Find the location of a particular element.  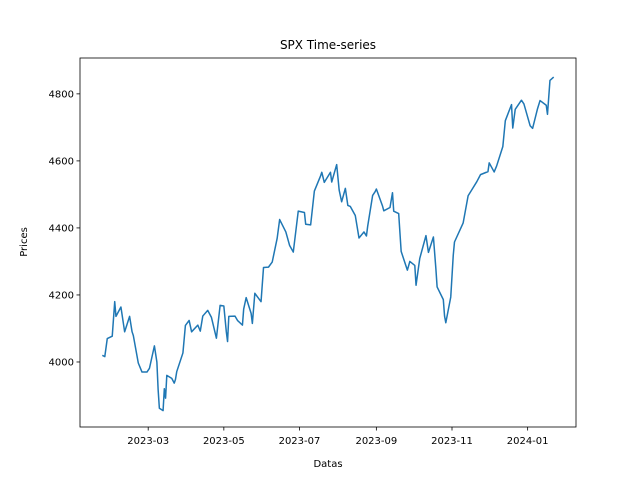

x-axis-label: Datas is located at coordinates (327, 464).